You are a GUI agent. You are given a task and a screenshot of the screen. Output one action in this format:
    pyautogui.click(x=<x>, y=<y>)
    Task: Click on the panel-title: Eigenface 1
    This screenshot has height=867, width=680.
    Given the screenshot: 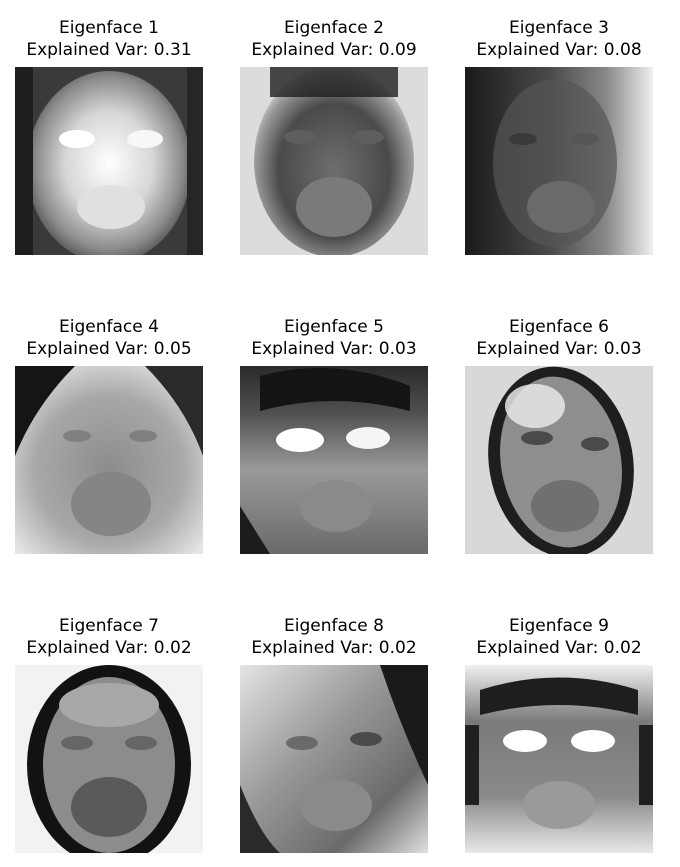 What is the action you would take?
    pyautogui.click(x=109, y=28)
    